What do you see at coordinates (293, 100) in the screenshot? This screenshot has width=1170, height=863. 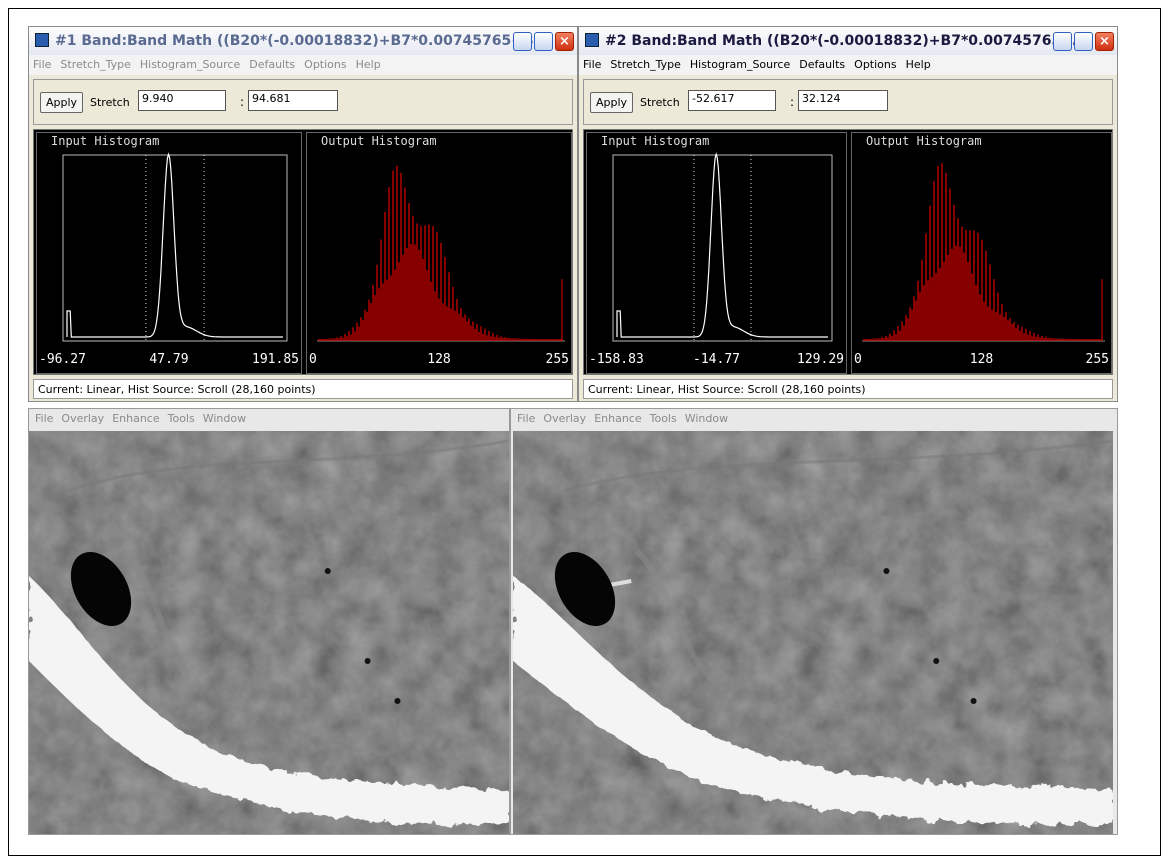 I see `stretch-max-input: 94.681` at bounding box center [293, 100].